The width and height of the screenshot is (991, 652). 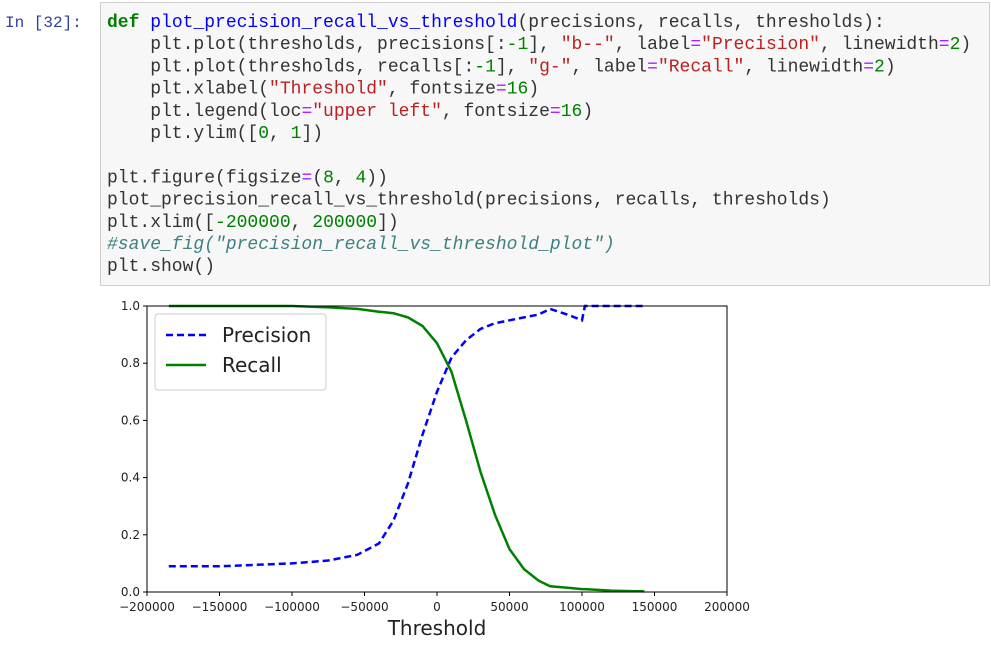 I want to click on code-token: plt.xlim([, so click(x=161, y=223).